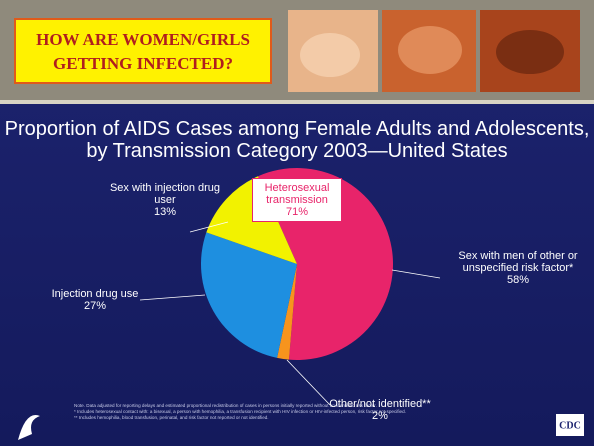 This screenshot has width=594, height=446. Describe the element at coordinates (380, 416) in the screenshot. I see `slice-value: 2%` at that location.